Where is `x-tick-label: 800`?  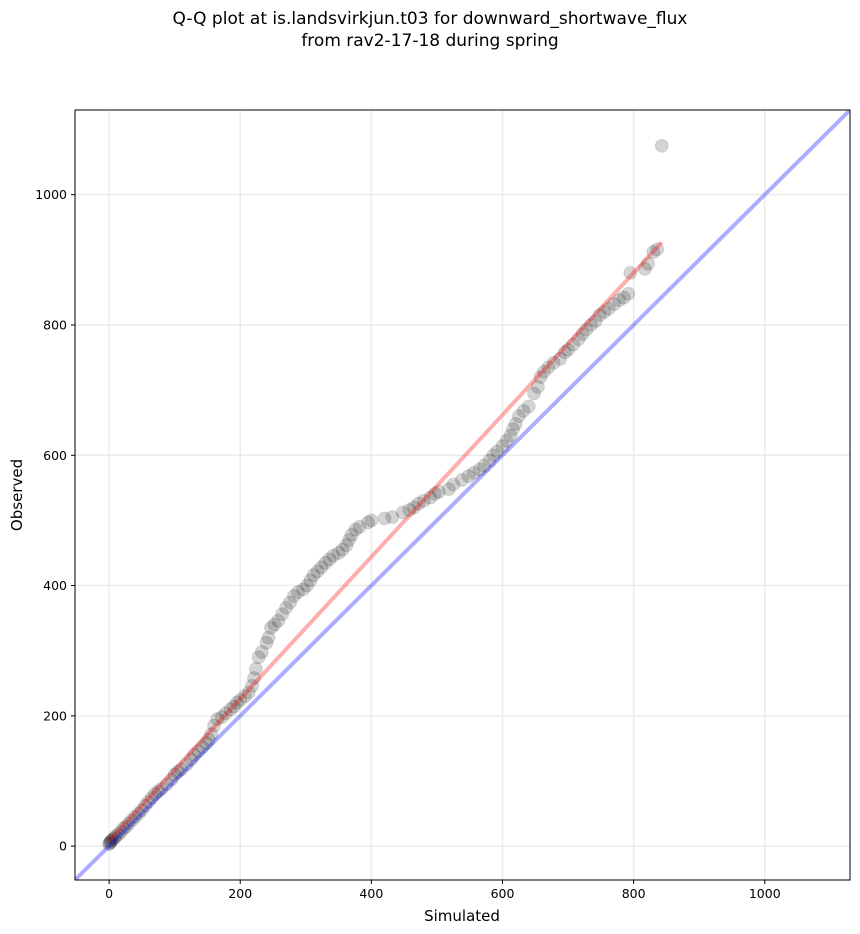 x-tick-label: 800 is located at coordinates (634, 893).